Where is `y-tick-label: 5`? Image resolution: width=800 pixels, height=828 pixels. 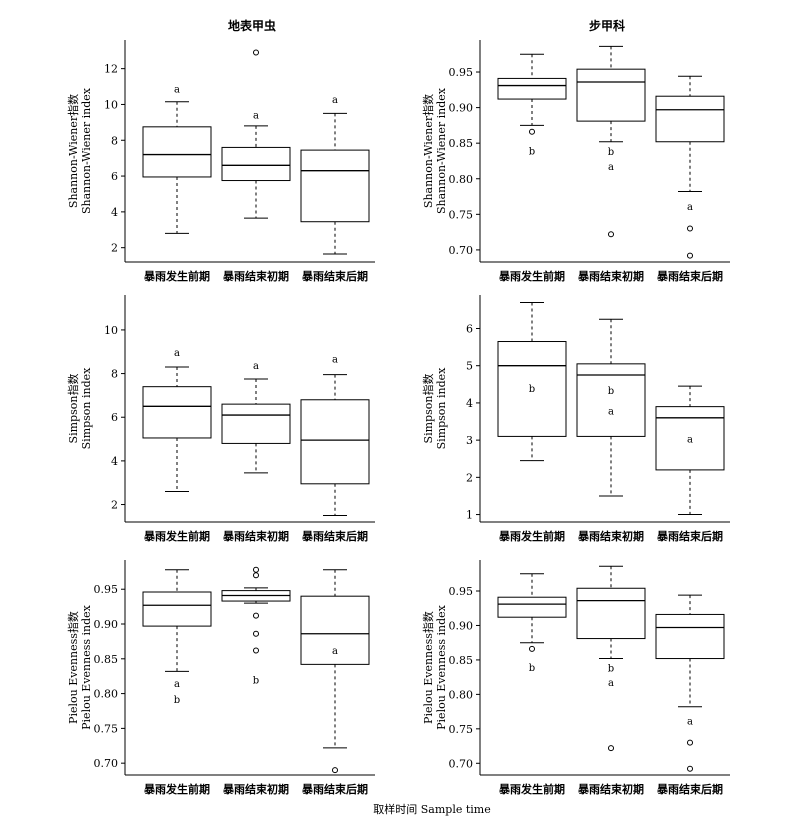 y-tick-label: 5 is located at coordinates (469, 366).